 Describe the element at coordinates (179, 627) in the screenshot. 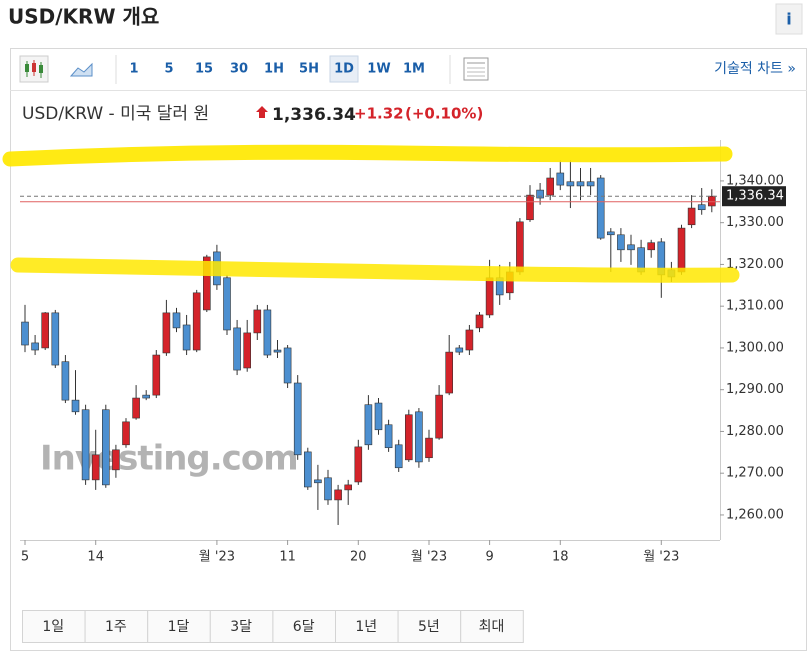

I see `range-label: 1달` at that location.